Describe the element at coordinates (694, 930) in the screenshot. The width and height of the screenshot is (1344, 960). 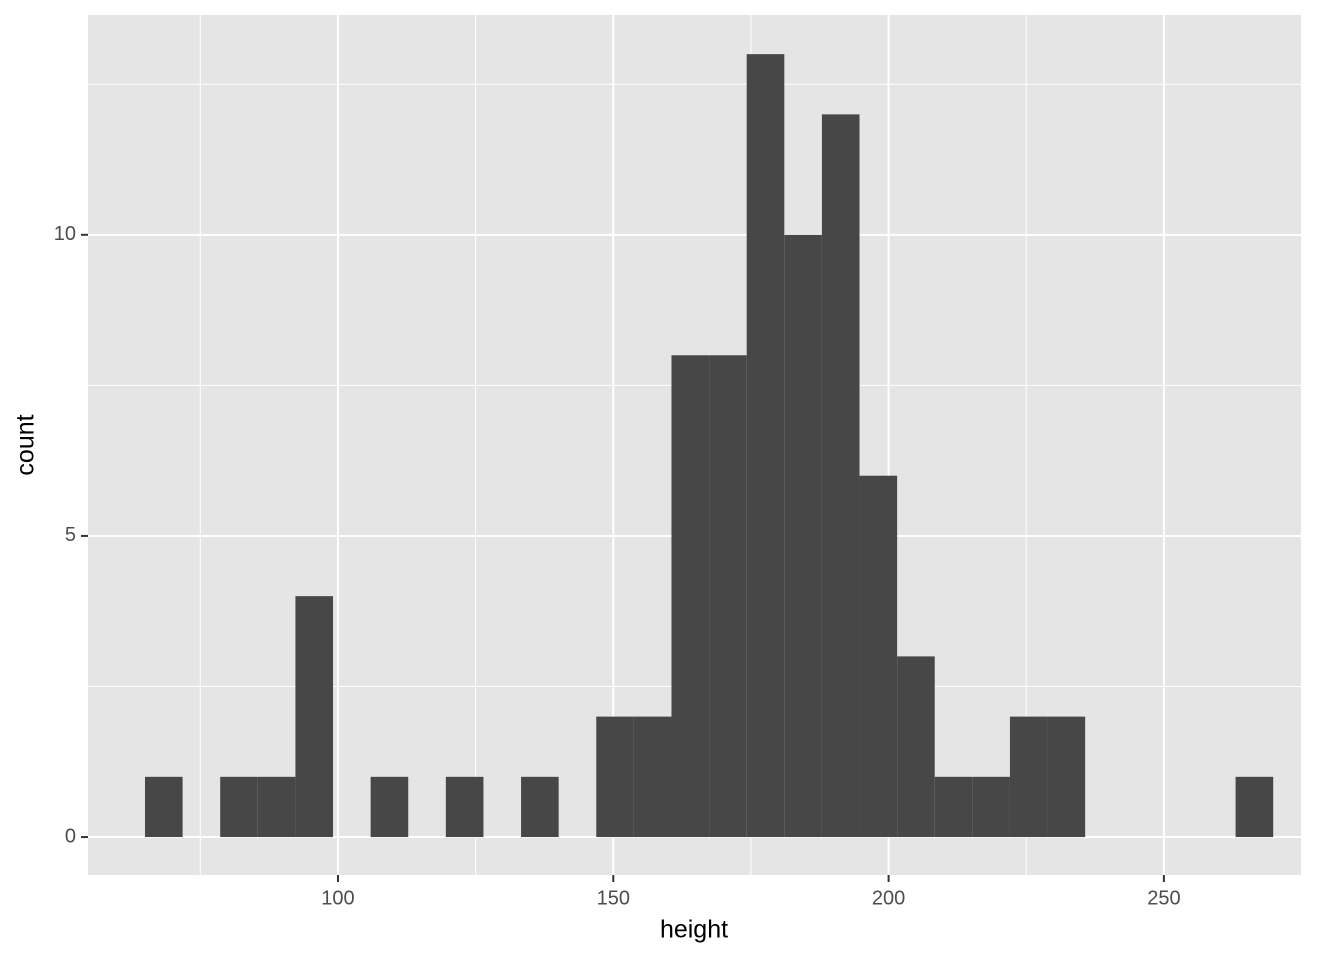
I see `x-axis-title: height` at that location.